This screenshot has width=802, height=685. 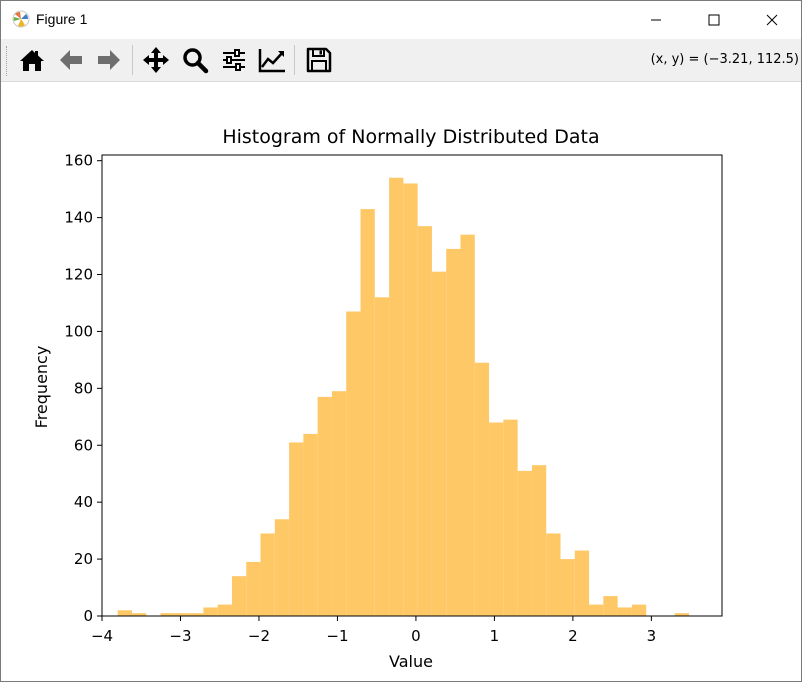 What do you see at coordinates (180, 636) in the screenshot?
I see `x-tick-label: −3` at bounding box center [180, 636].